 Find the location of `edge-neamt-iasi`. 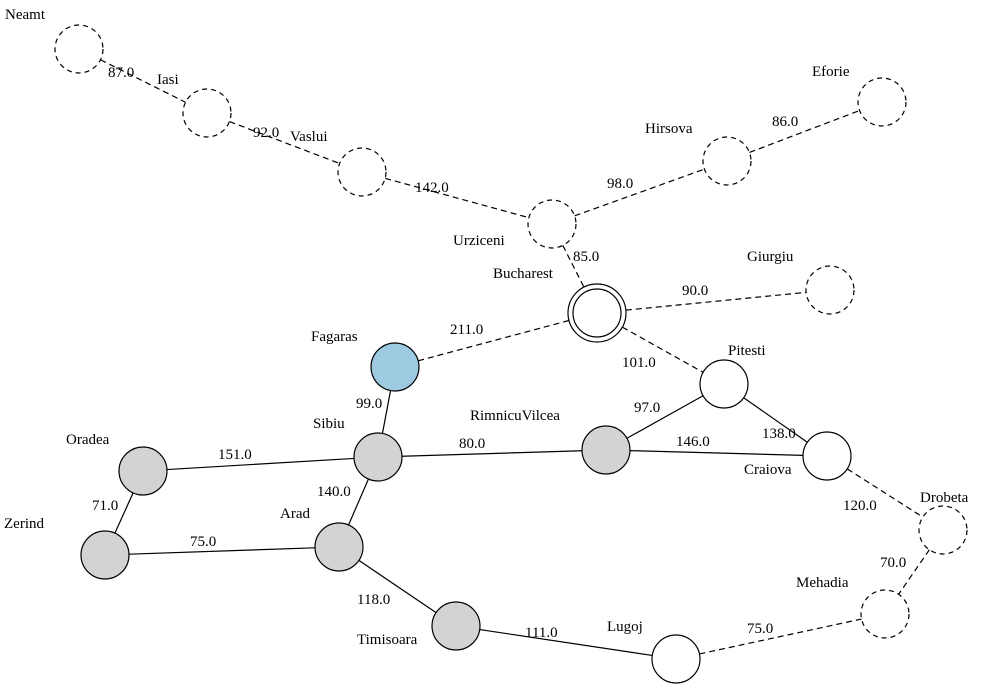

edge-neamt-iasi is located at coordinates (143, 81).